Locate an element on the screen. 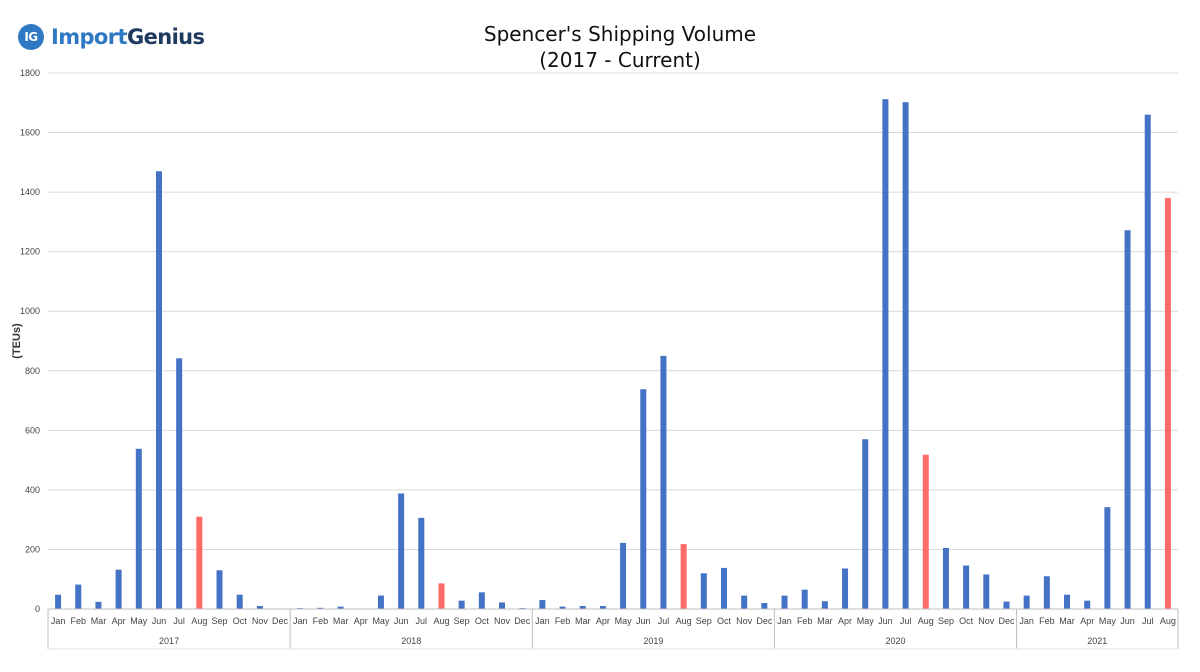  x-group-label-year: 2018 is located at coordinates (411, 641).